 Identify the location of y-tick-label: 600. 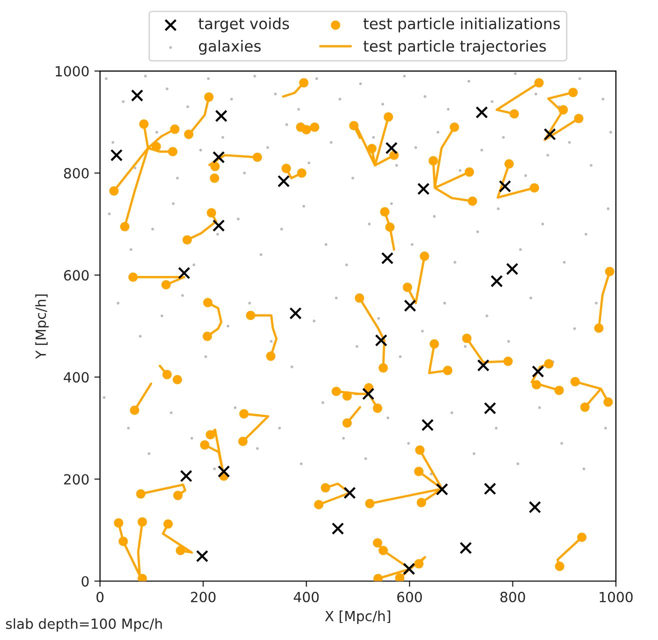
(76, 275).